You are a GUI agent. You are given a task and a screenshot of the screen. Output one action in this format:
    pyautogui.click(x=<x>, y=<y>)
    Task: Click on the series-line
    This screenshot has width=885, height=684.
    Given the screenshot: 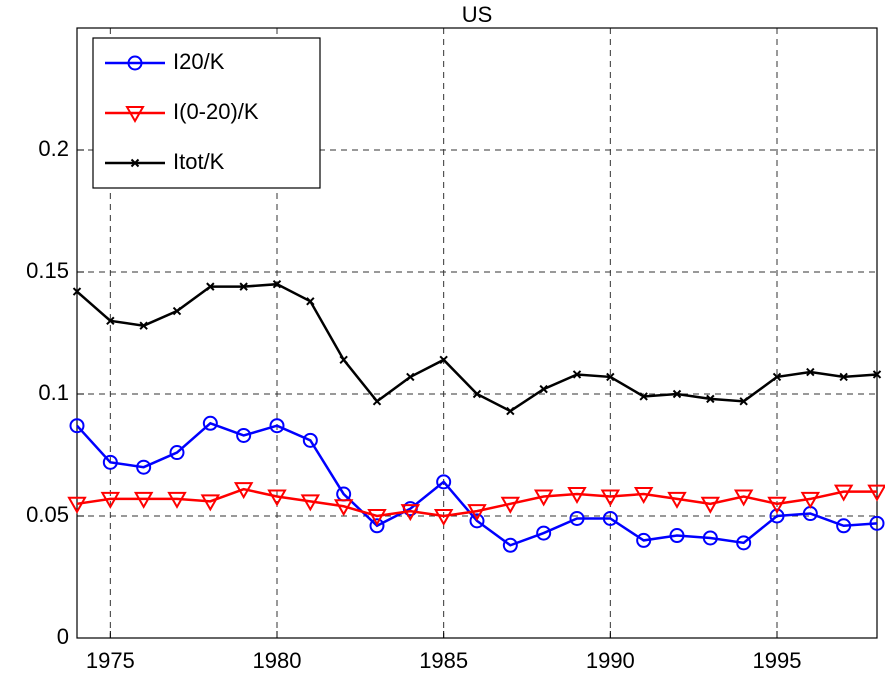 What is the action you would take?
    pyautogui.click(x=476, y=502)
    